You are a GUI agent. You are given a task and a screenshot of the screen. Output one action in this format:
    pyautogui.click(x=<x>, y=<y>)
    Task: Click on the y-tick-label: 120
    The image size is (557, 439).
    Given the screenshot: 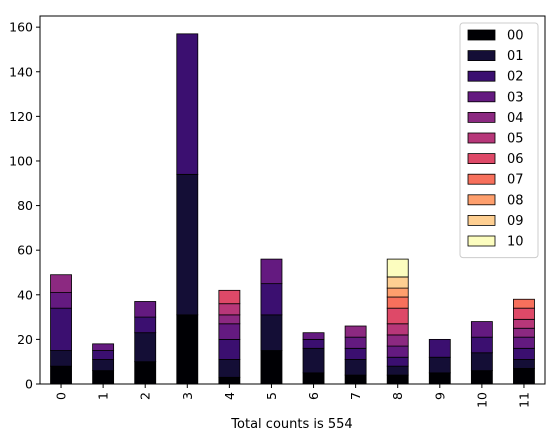 What is the action you would take?
    pyautogui.click(x=21, y=116)
    